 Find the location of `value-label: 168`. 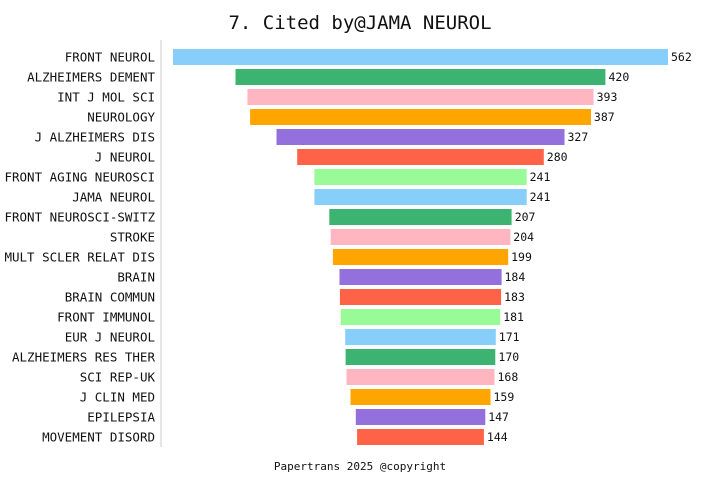

value-label: 168 is located at coordinates (508, 377).